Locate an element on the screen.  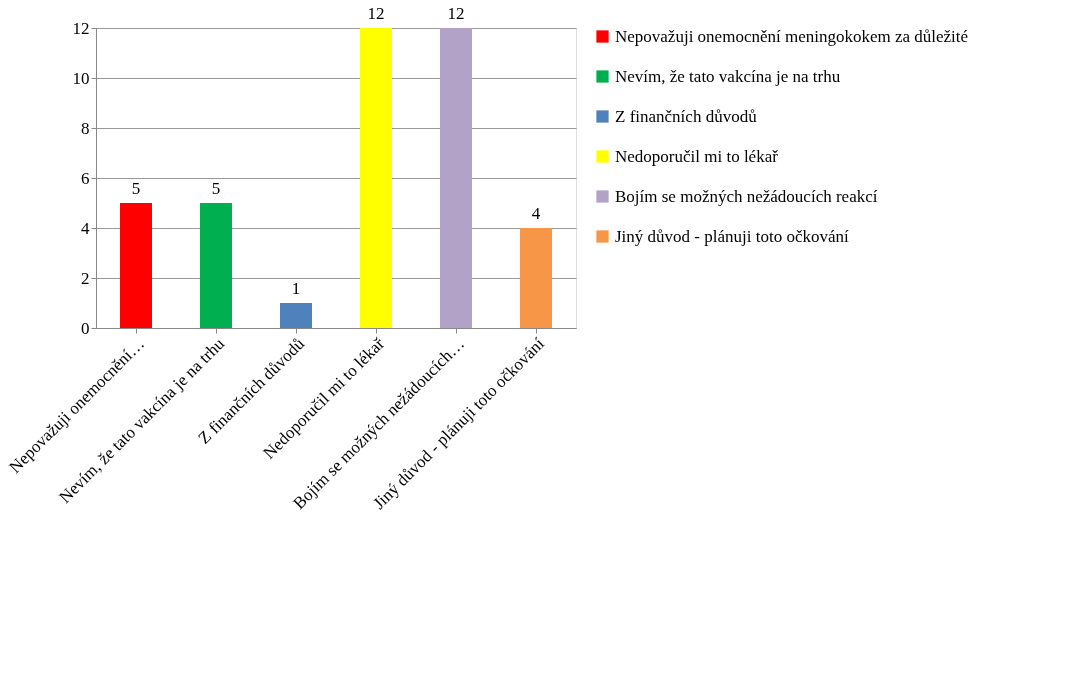
legend-label: Jiný důvod - plánuji toto očkování is located at coordinates (732, 236).